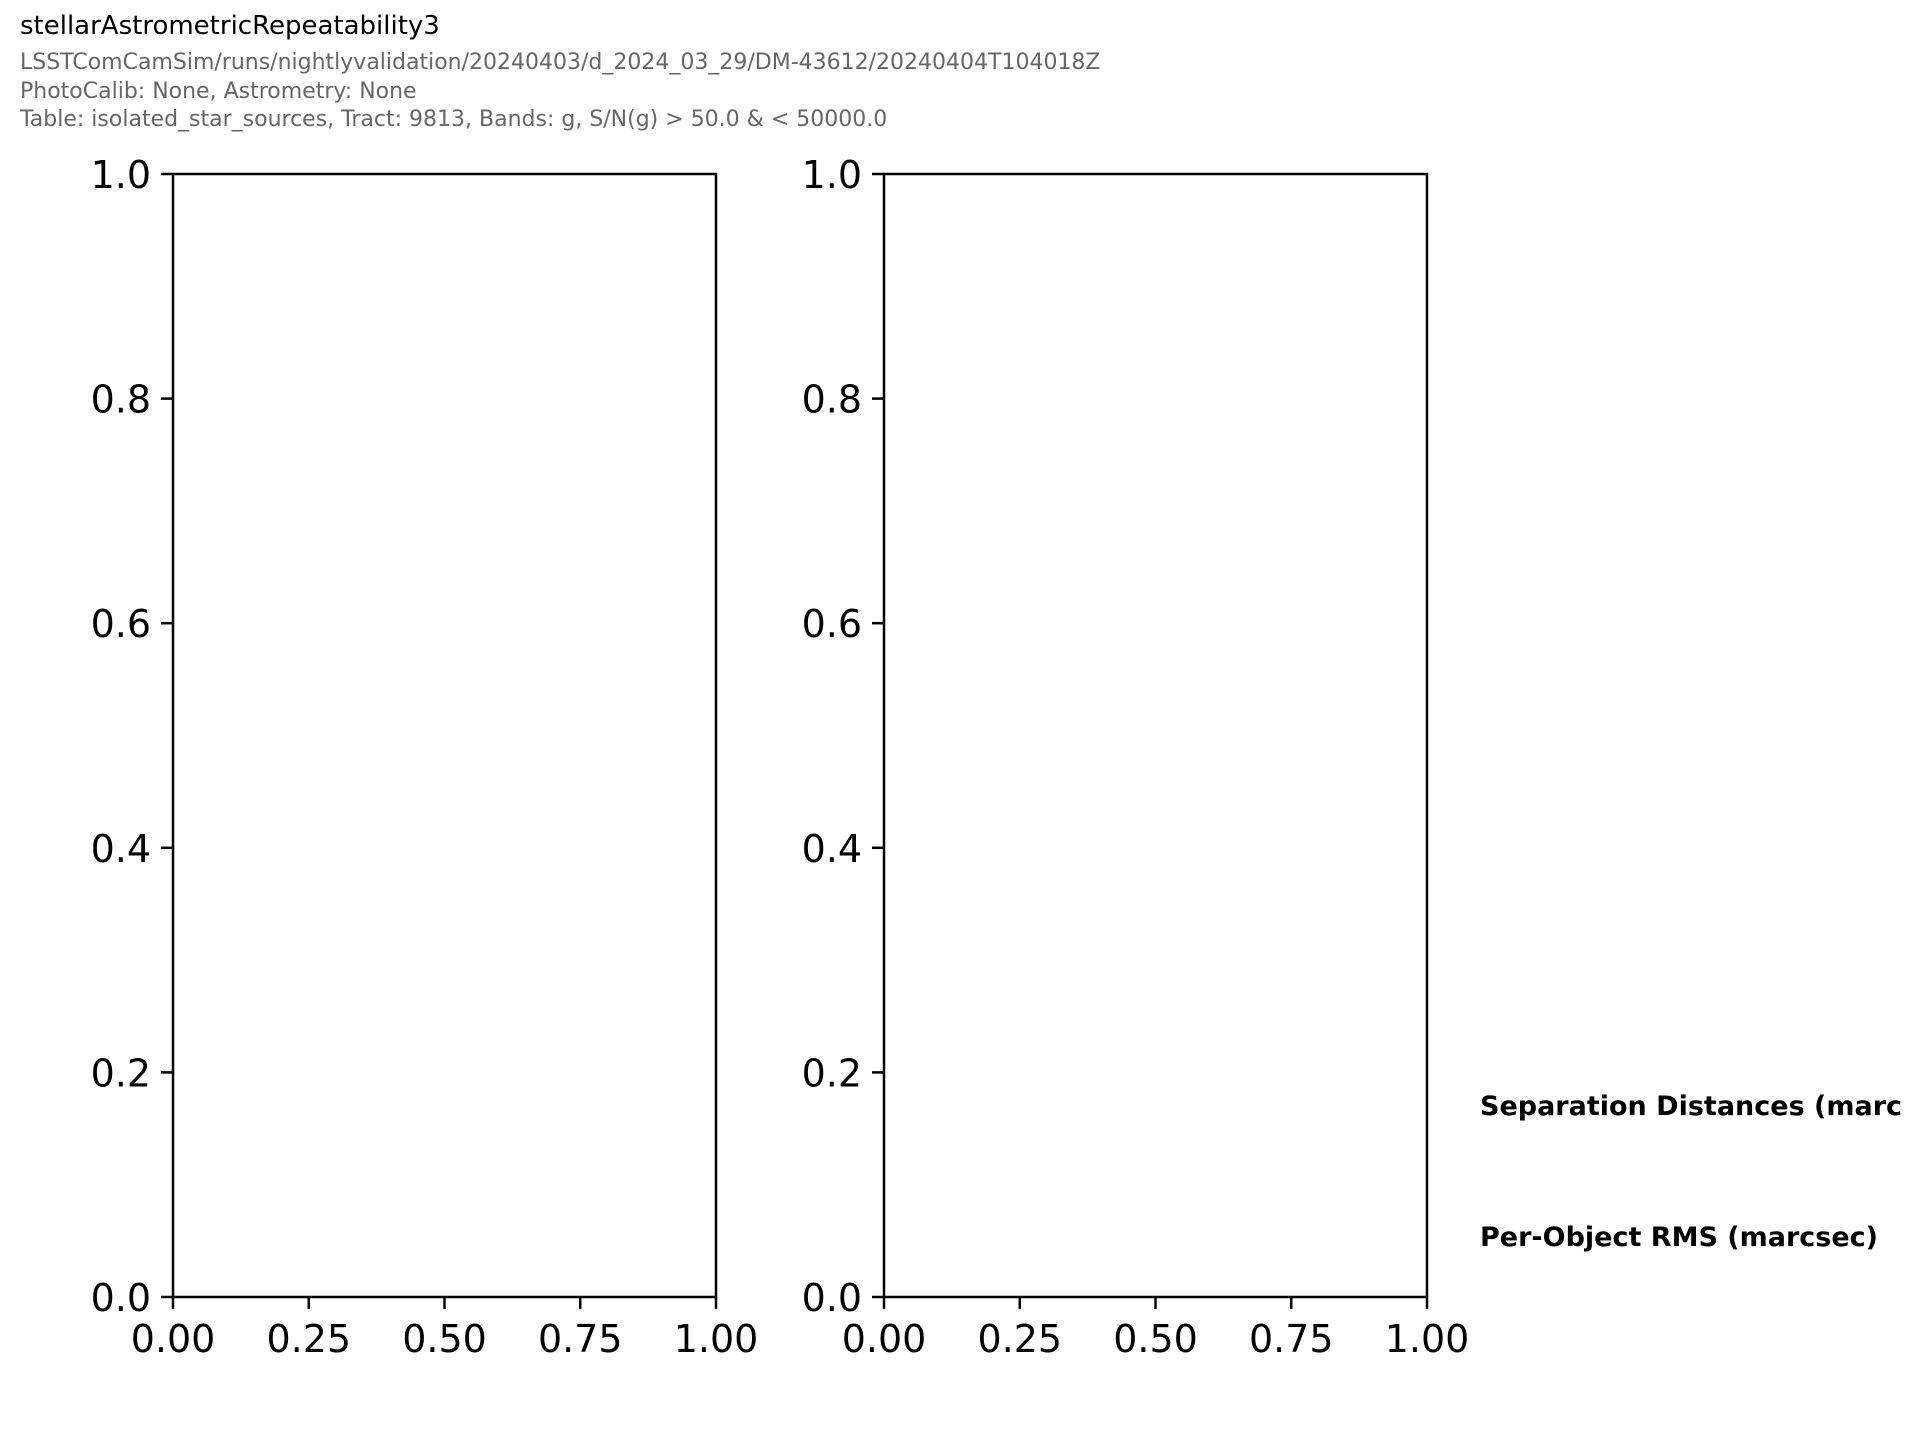  Describe the element at coordinates (1679, 1237) in the screenshot. I see `per-object-rms-label: Per-Object RMS (marcsec)` at that location.